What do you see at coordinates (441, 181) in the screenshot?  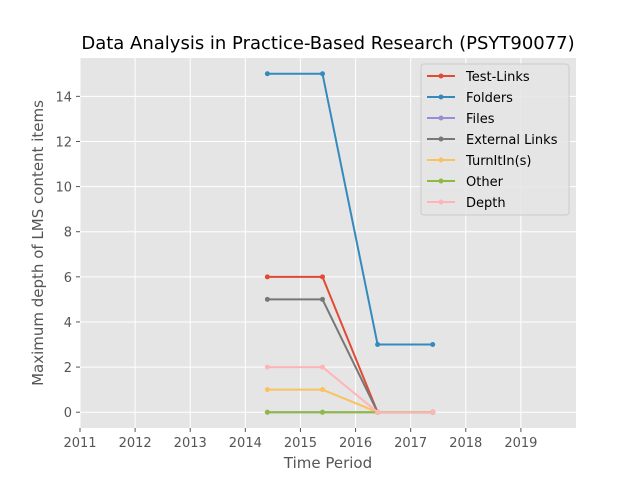 I see `legend-marker-other` at bounding box center [441, 181].